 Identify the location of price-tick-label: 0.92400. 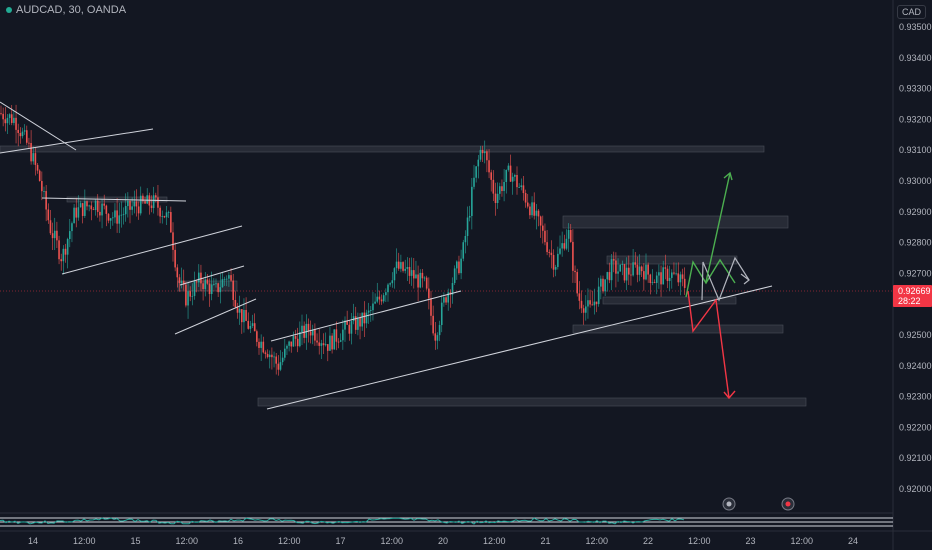
(915, 366).